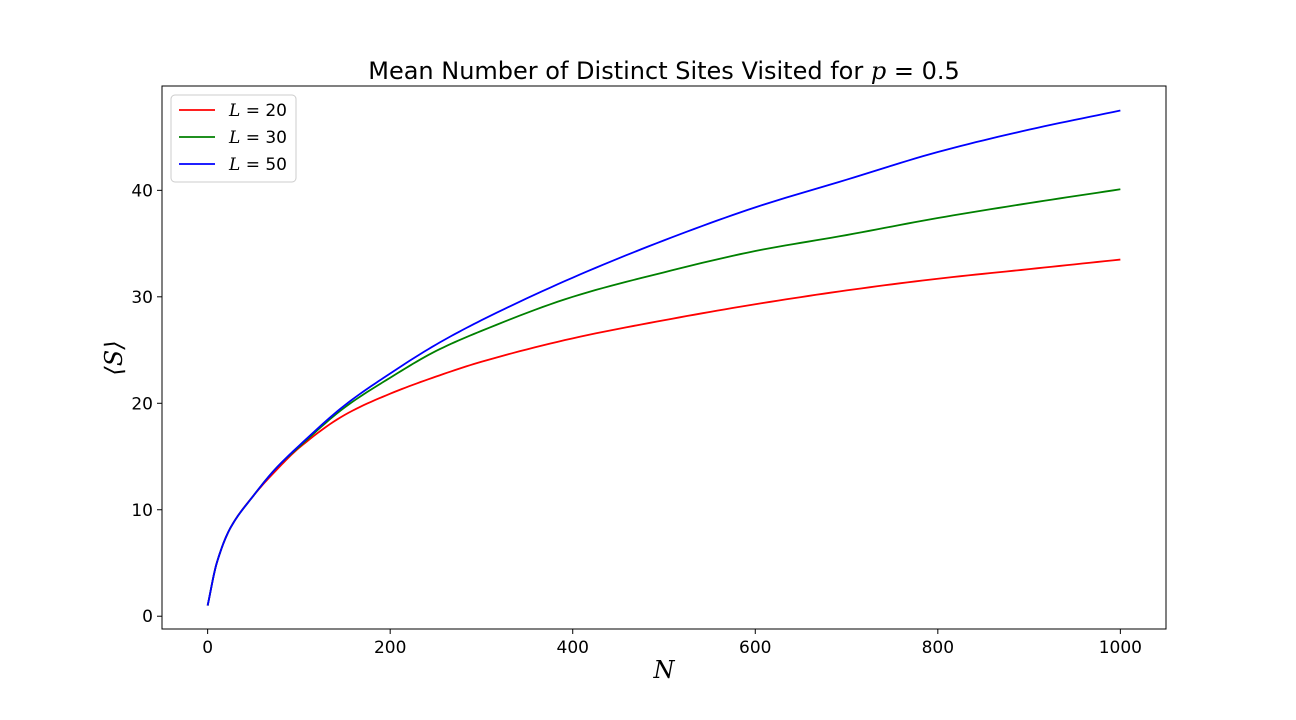 The height and width of the screenshot is (720, 1296). What do you see at coordinates (114, 357) in the screenshot?
I see `y-axis-label: ⟨S⟩` at bounding box center [114, 357].